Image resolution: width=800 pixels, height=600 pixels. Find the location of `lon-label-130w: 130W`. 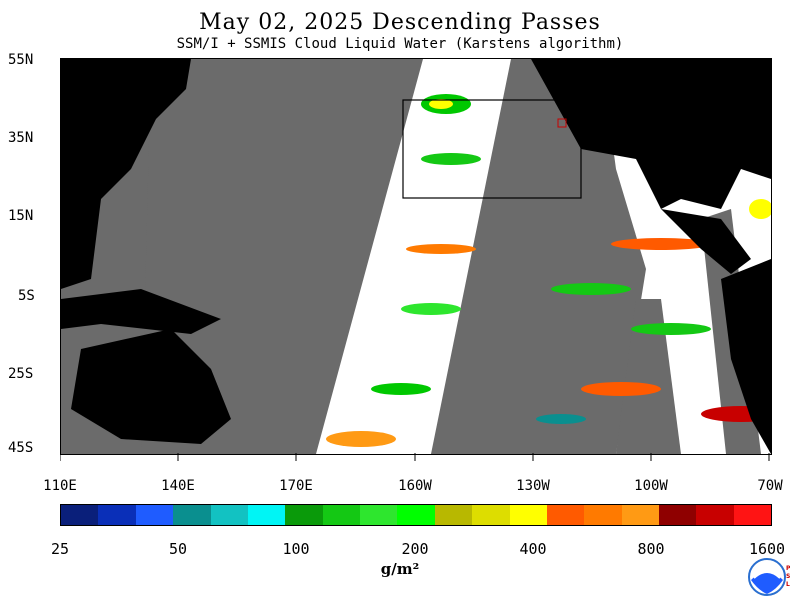

lon-label-130w: 130W is located at coordinates (533, 486).